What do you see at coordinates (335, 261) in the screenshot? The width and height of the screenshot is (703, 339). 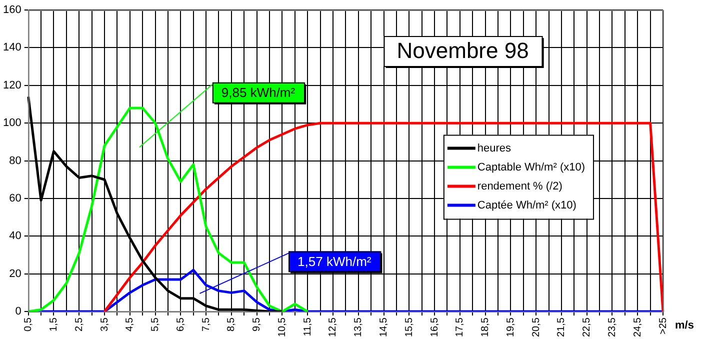 I see `annotation: 1,57 kWh/m²` at bounding box center [335, 261].